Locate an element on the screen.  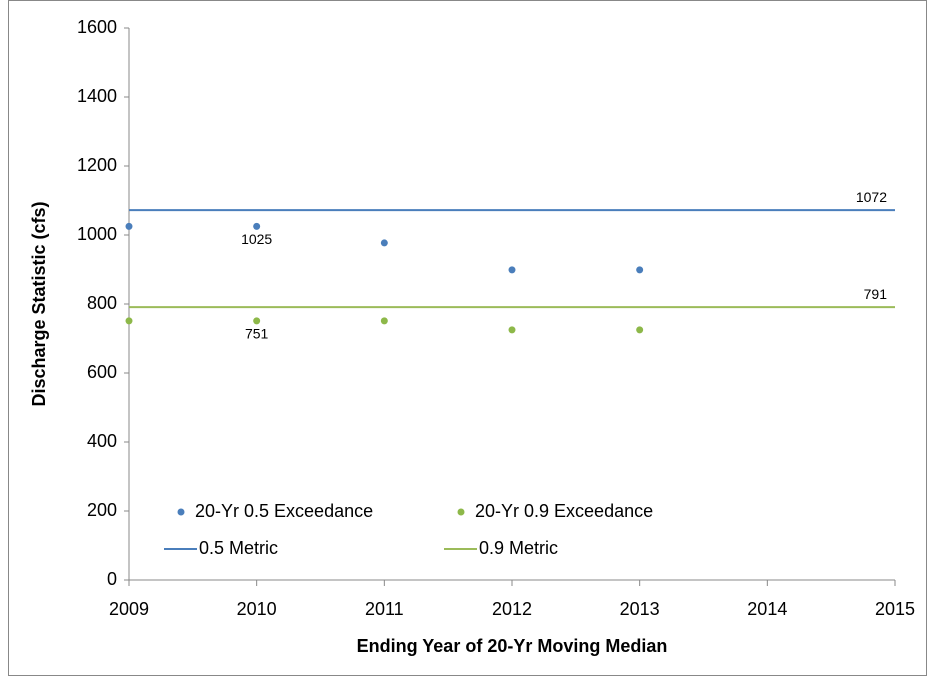
legend-label: 20-Yr 0.5 Exceedance is located at coordinates (284, 511).